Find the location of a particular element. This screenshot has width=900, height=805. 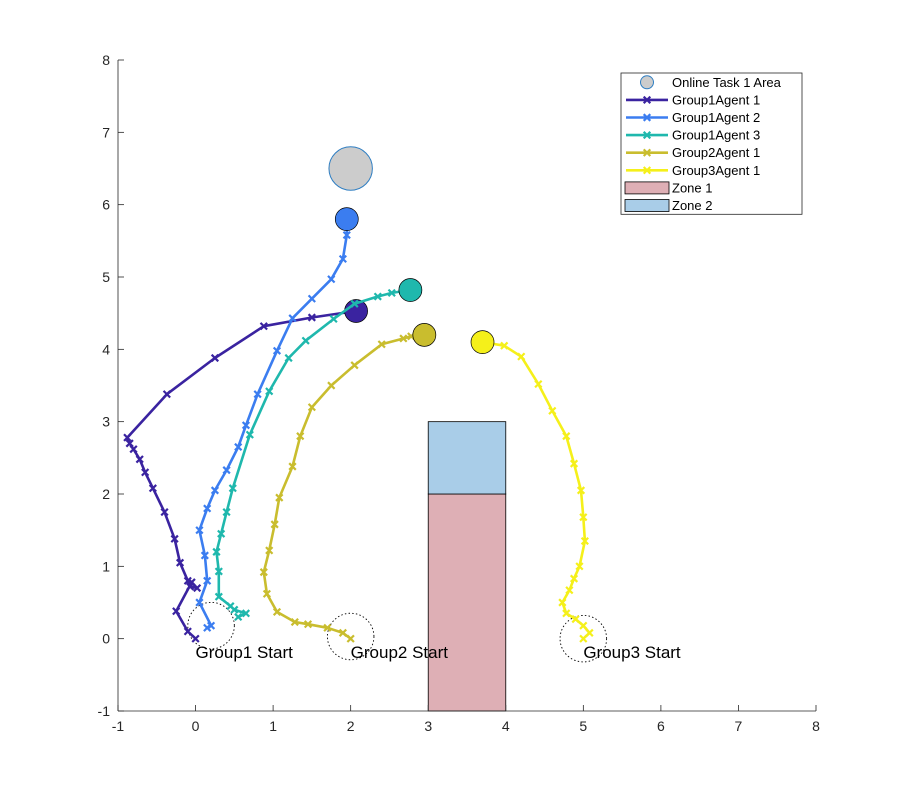

legend-item-zone-1: Zone 1 is located at coordinates (668, 187).